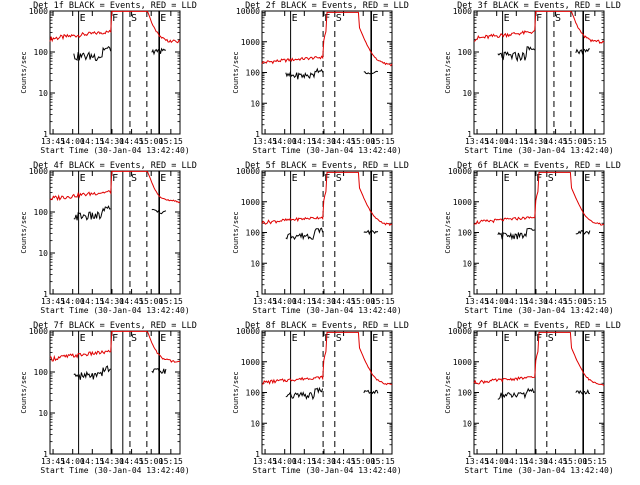 The height and width of the screenshot is (485, 640). I want to click on y-tick-label: 10000, so click(248, 331).